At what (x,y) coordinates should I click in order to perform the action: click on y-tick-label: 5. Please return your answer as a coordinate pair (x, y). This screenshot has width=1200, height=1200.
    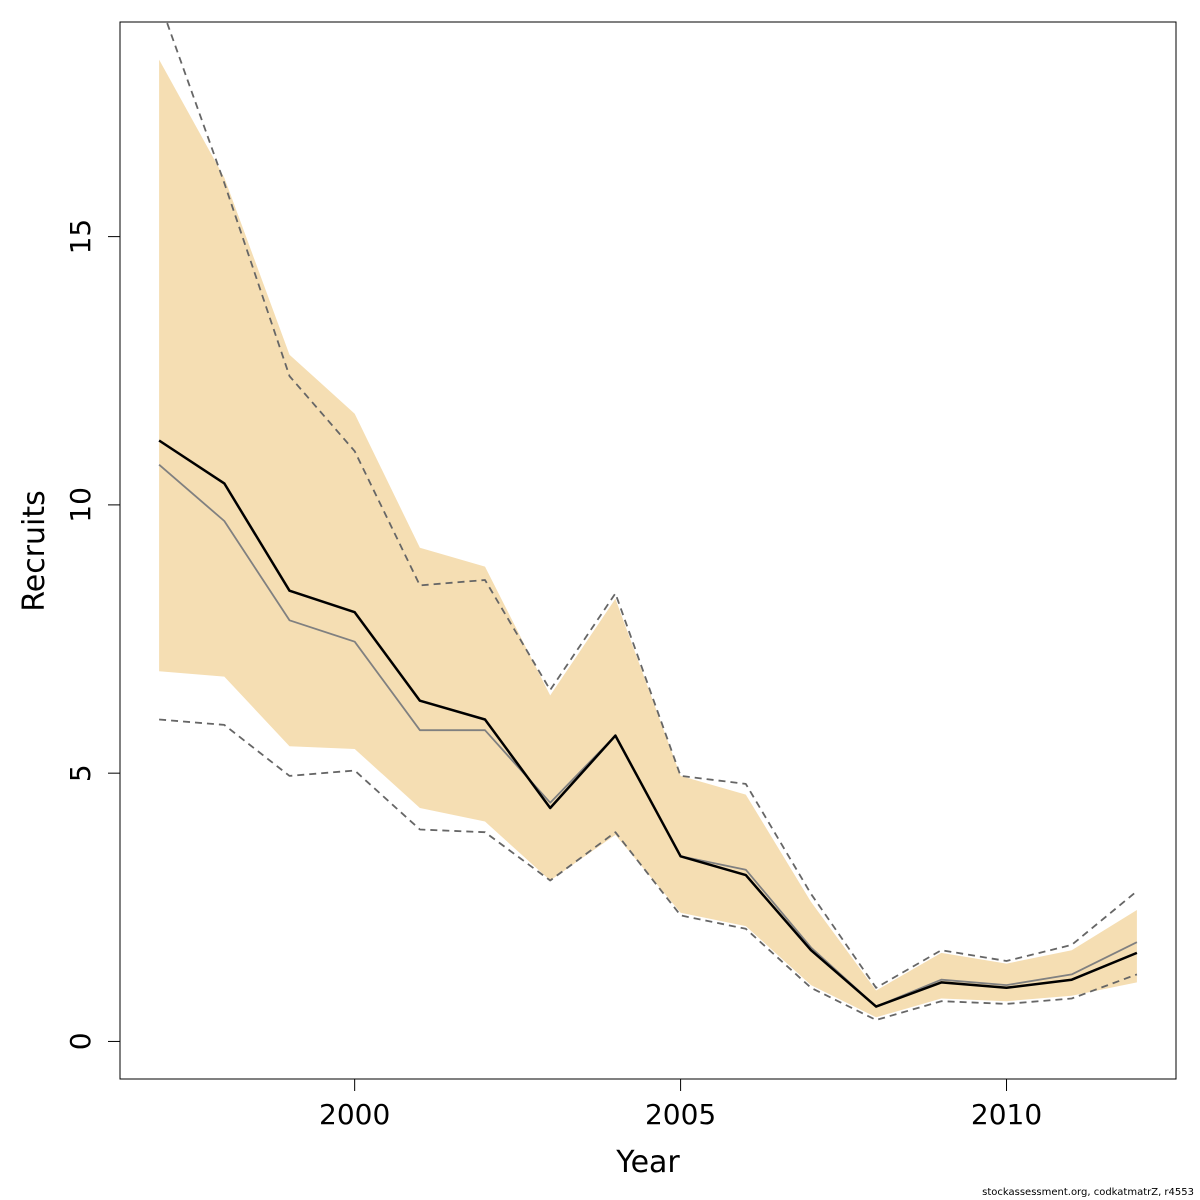
    Looking at the image, I should click on (80, 773).